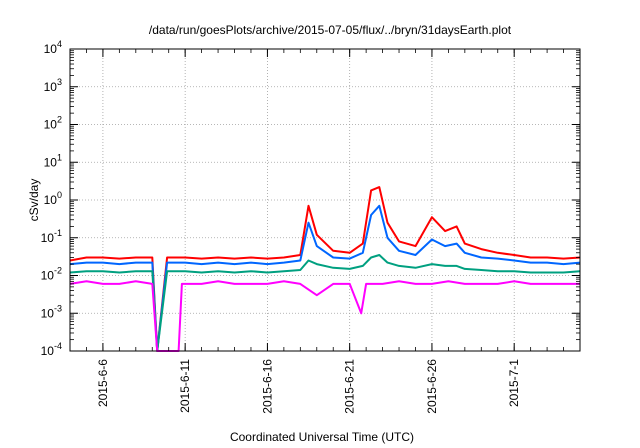 This screenshot has height=448, width=640. Describe the element at coordinates (59, 44) in the screenshot. I see `y-tick-exponent: 4` at that location.